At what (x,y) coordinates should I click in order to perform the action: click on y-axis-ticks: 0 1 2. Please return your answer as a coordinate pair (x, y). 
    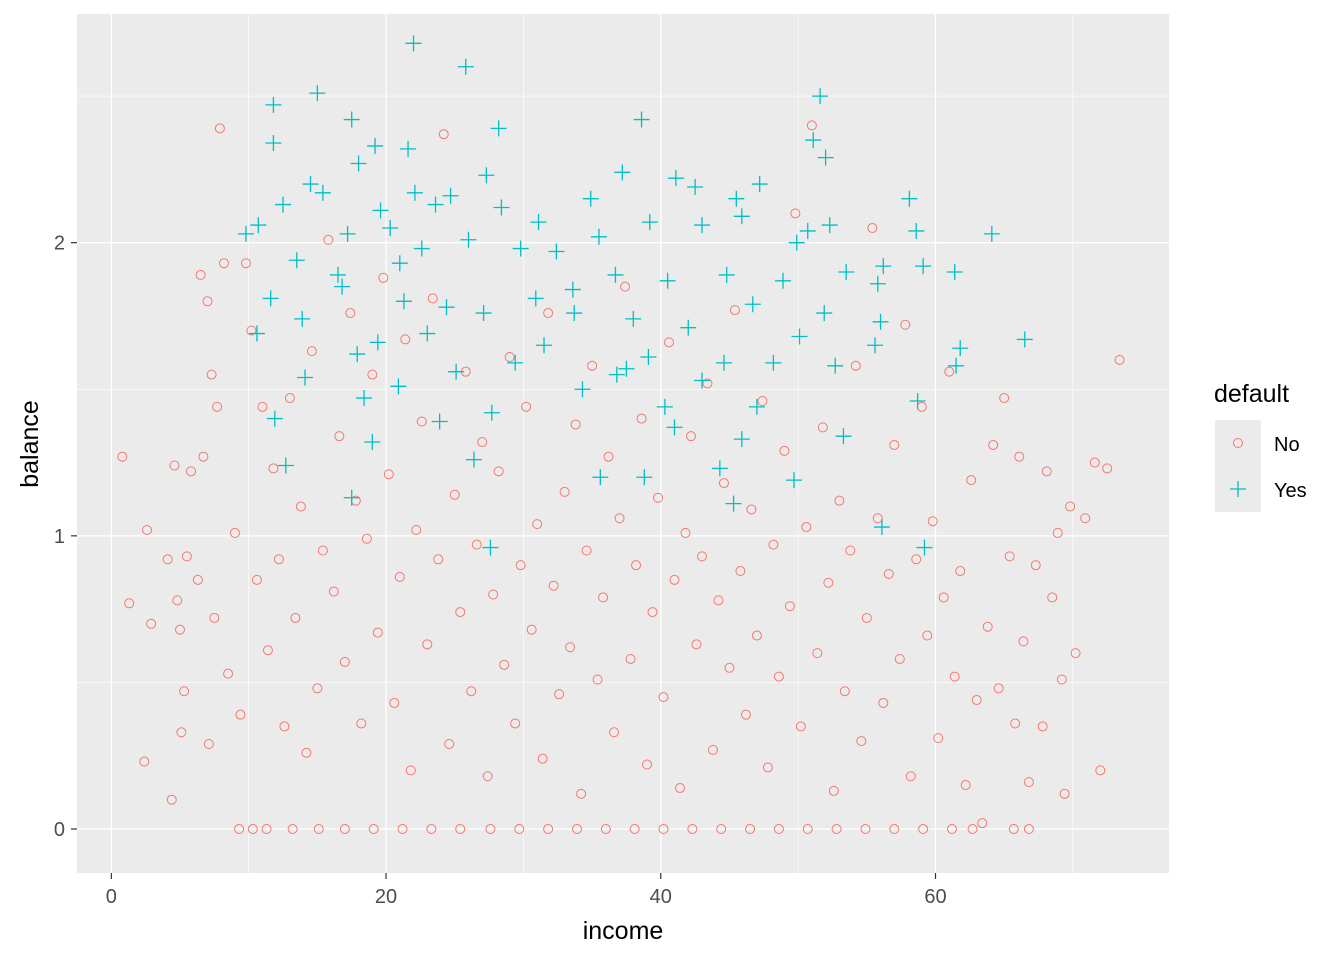
    Looking at the image, I should click on (65, 537).